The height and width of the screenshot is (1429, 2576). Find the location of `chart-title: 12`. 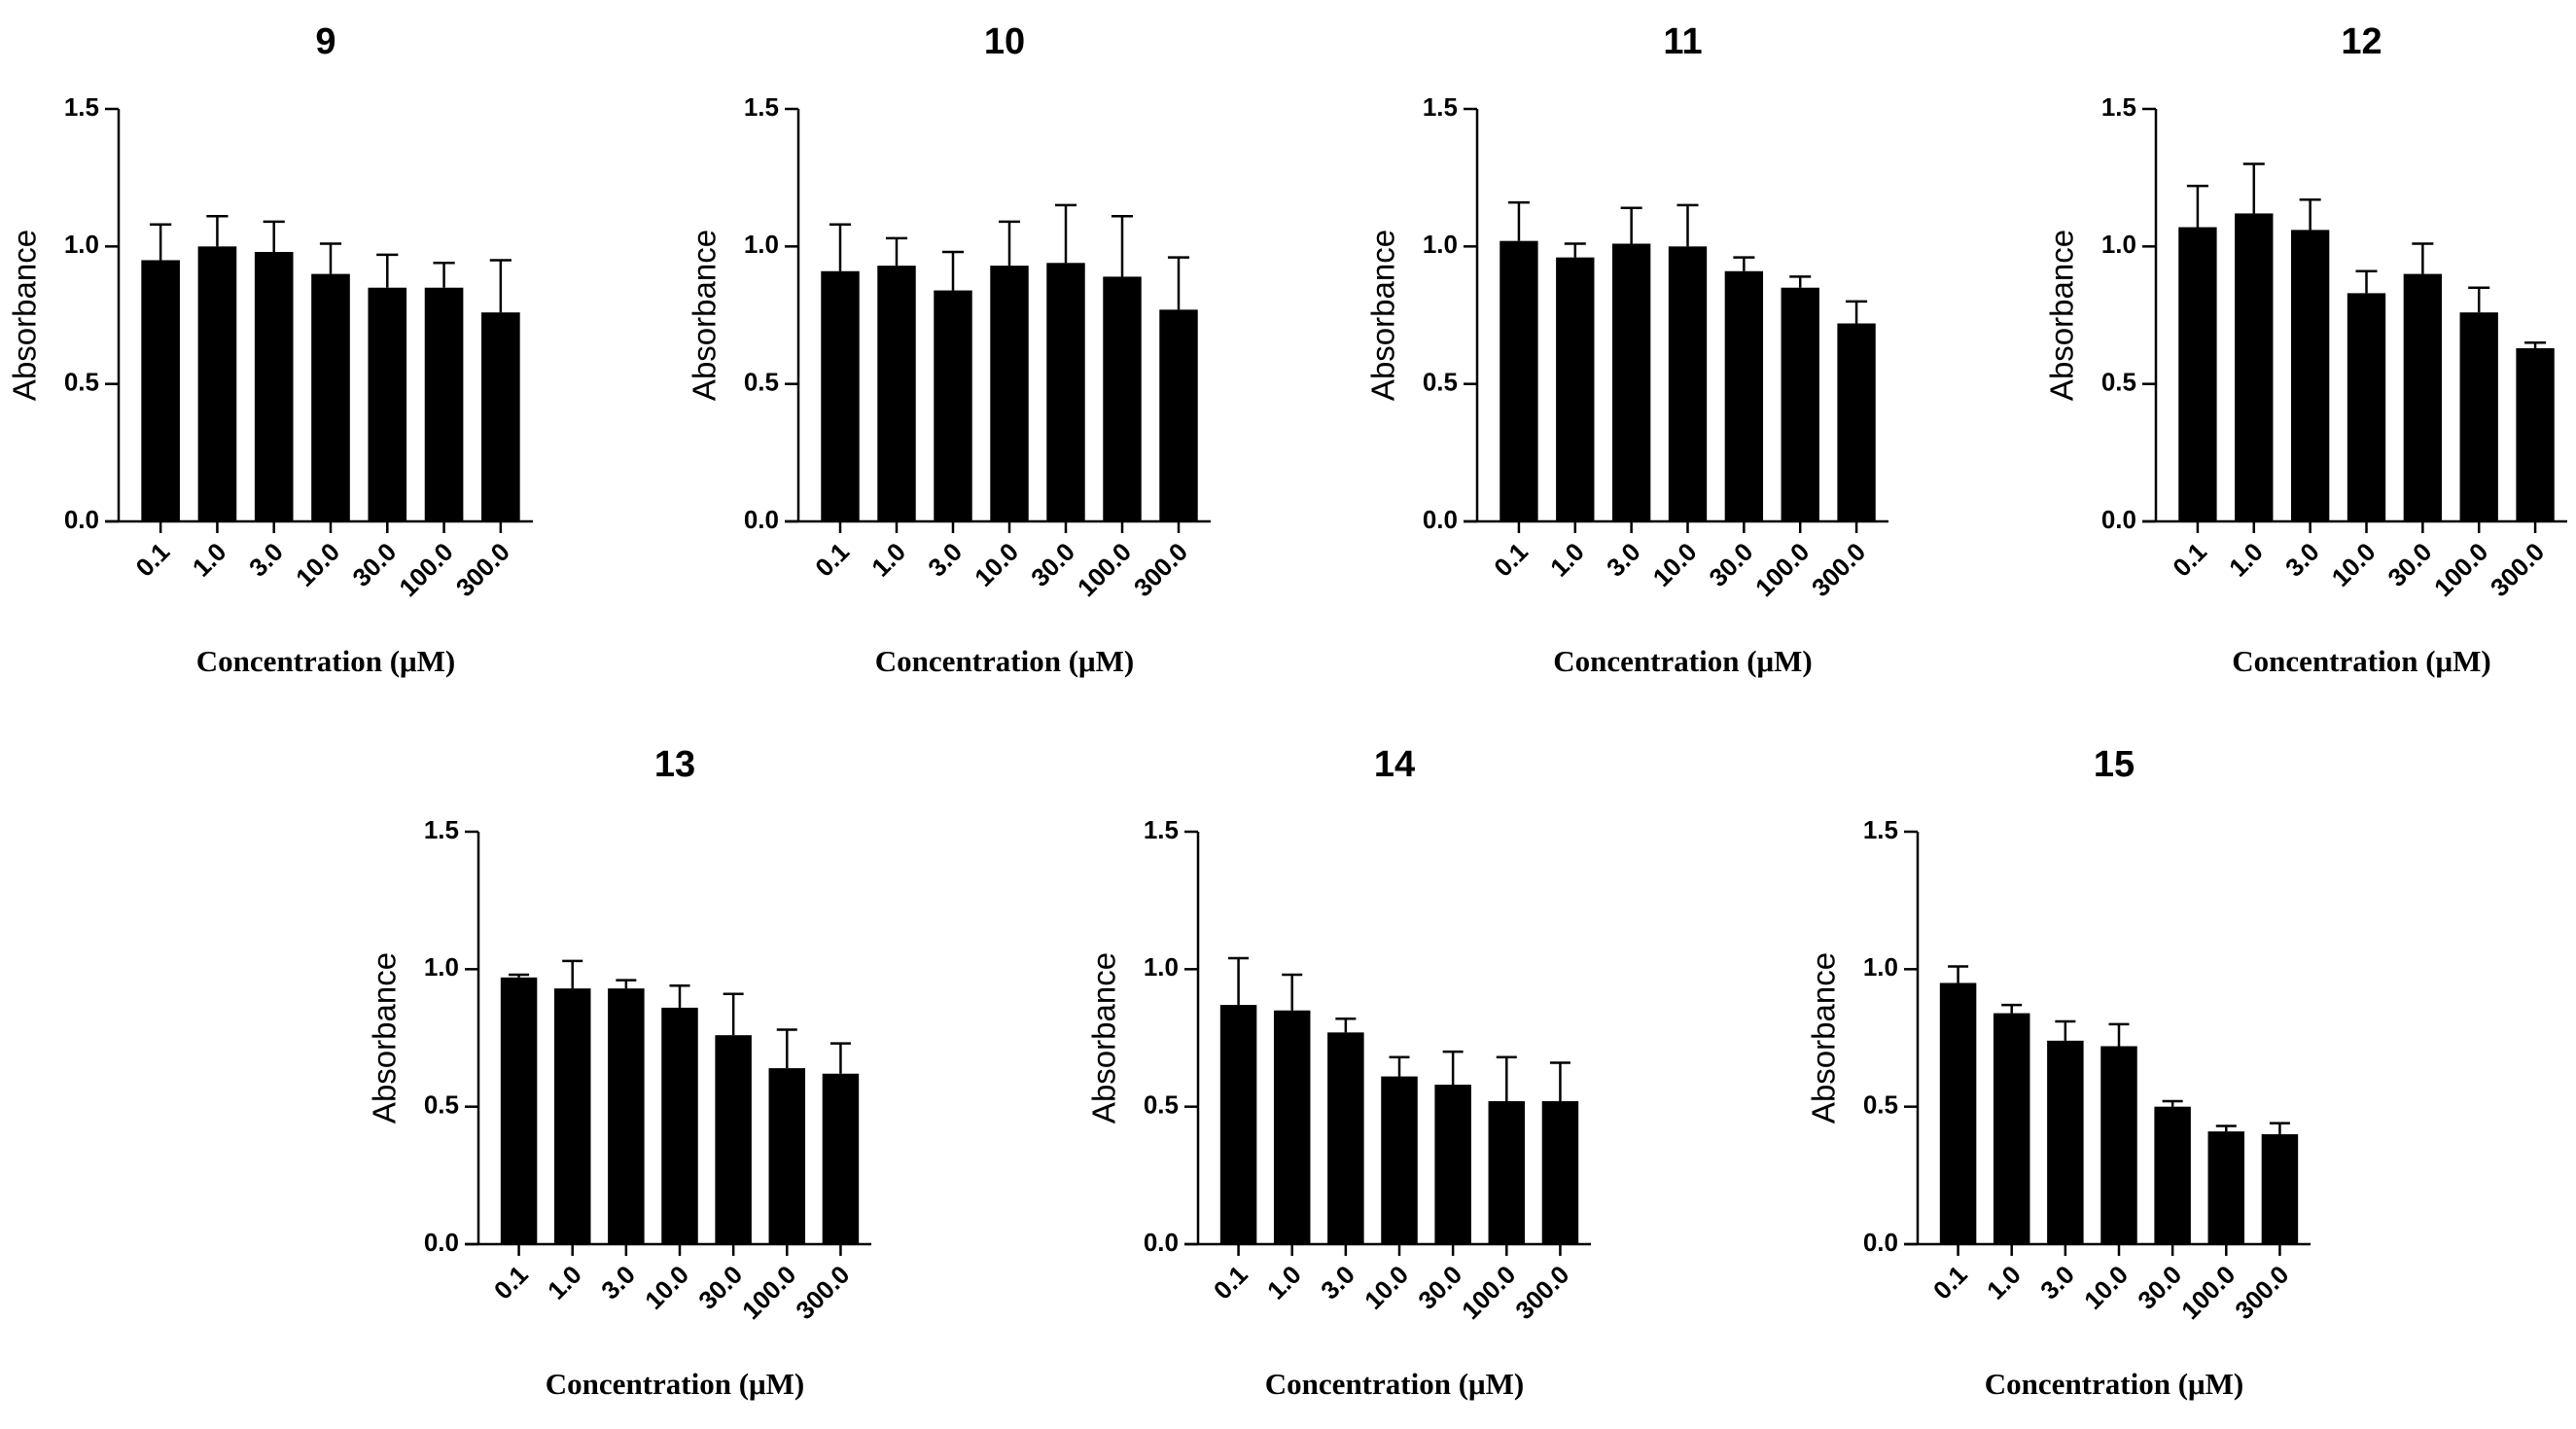

chart-title: 12 is located at coordinates (2361, 41).